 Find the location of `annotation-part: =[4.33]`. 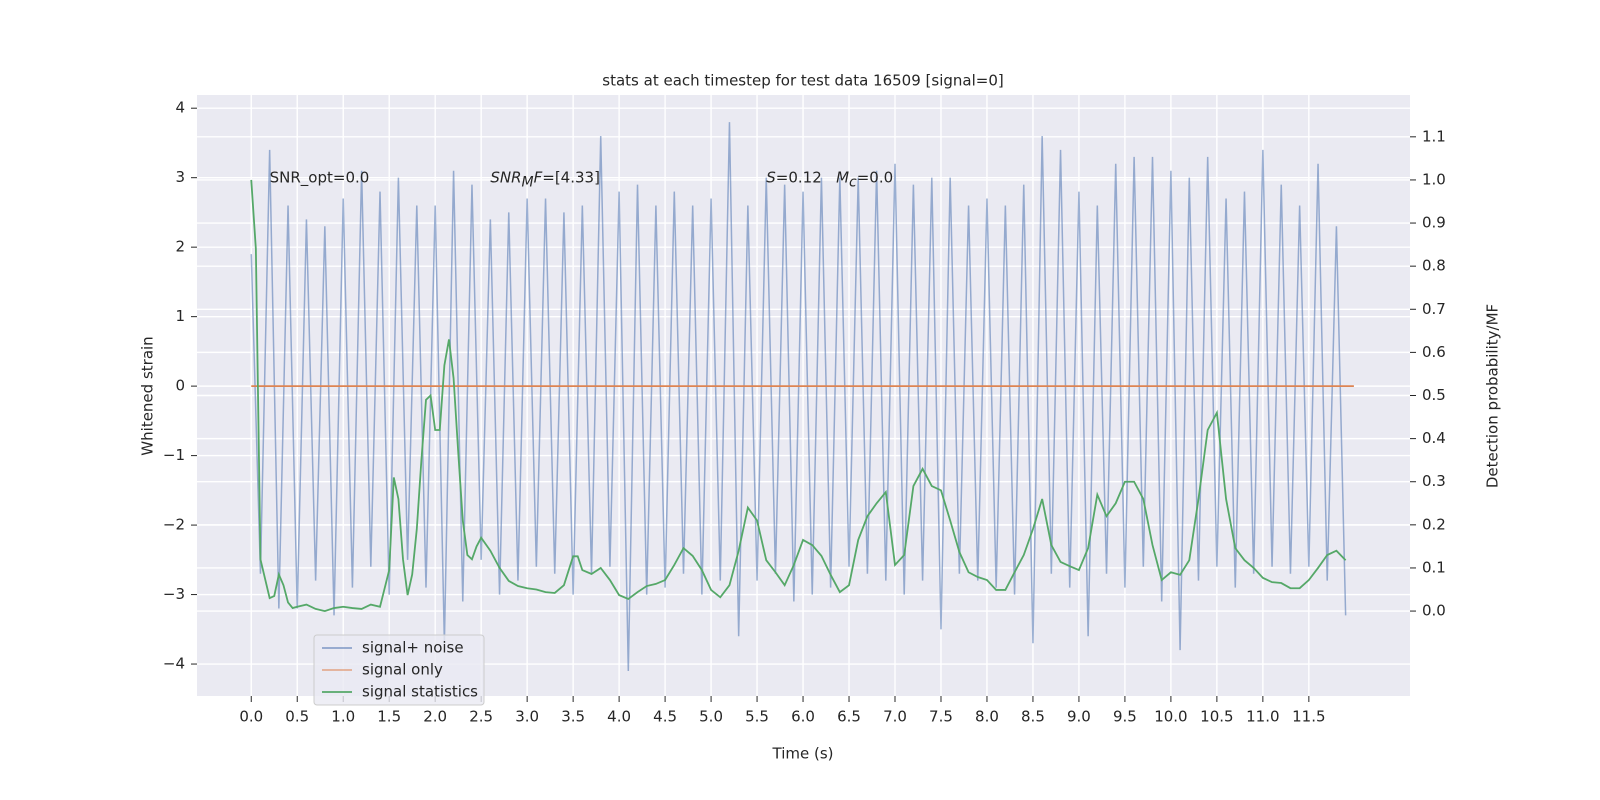

annotation-part: =[4.33] is located at coordinates (571, 177).